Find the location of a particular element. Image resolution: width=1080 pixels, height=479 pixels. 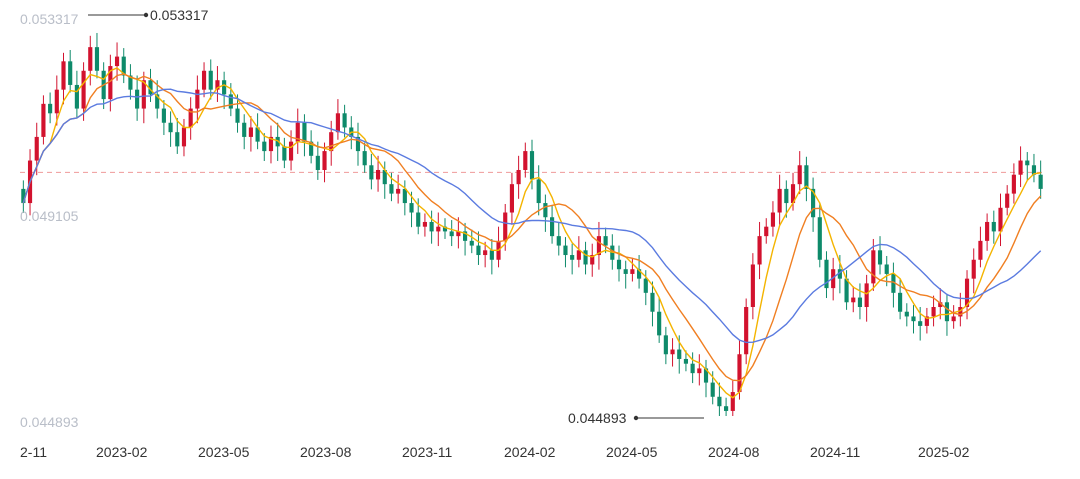

min-marker-dot is located at coordinates (636, 418).